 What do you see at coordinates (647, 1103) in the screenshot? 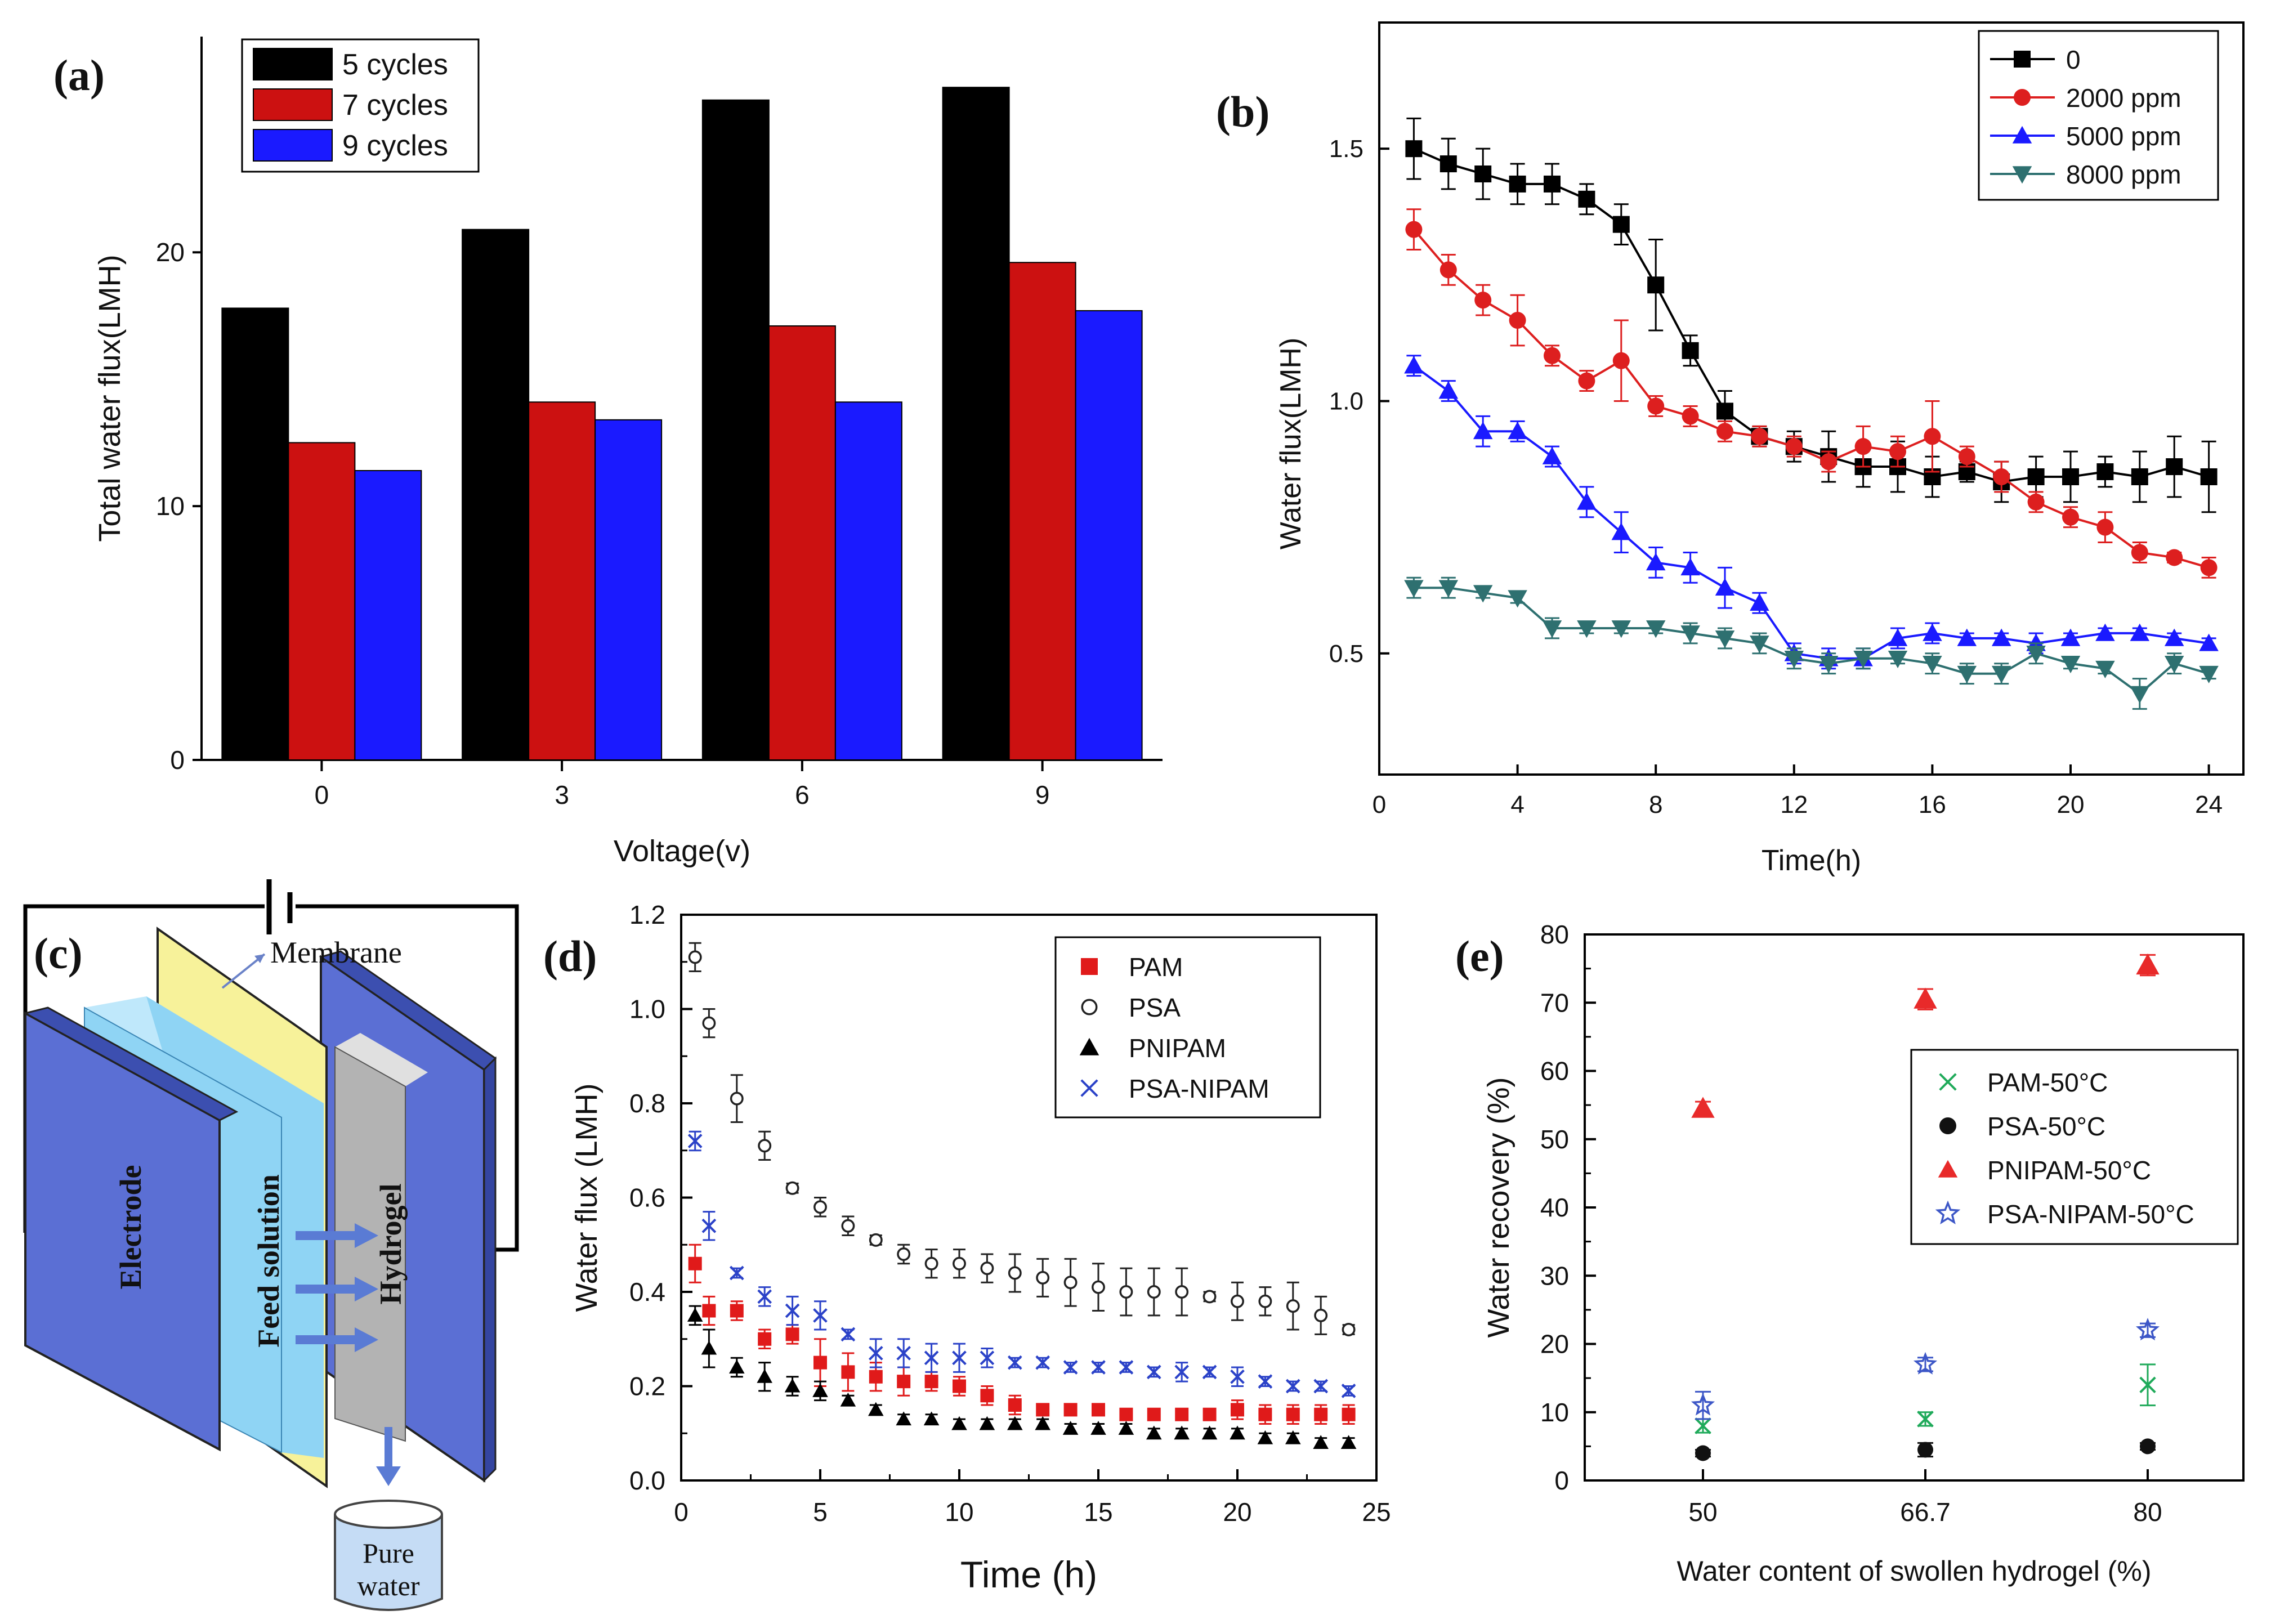
I see `panel-d-y-tick-label: 0.8` at bounding box center [647, 1103].